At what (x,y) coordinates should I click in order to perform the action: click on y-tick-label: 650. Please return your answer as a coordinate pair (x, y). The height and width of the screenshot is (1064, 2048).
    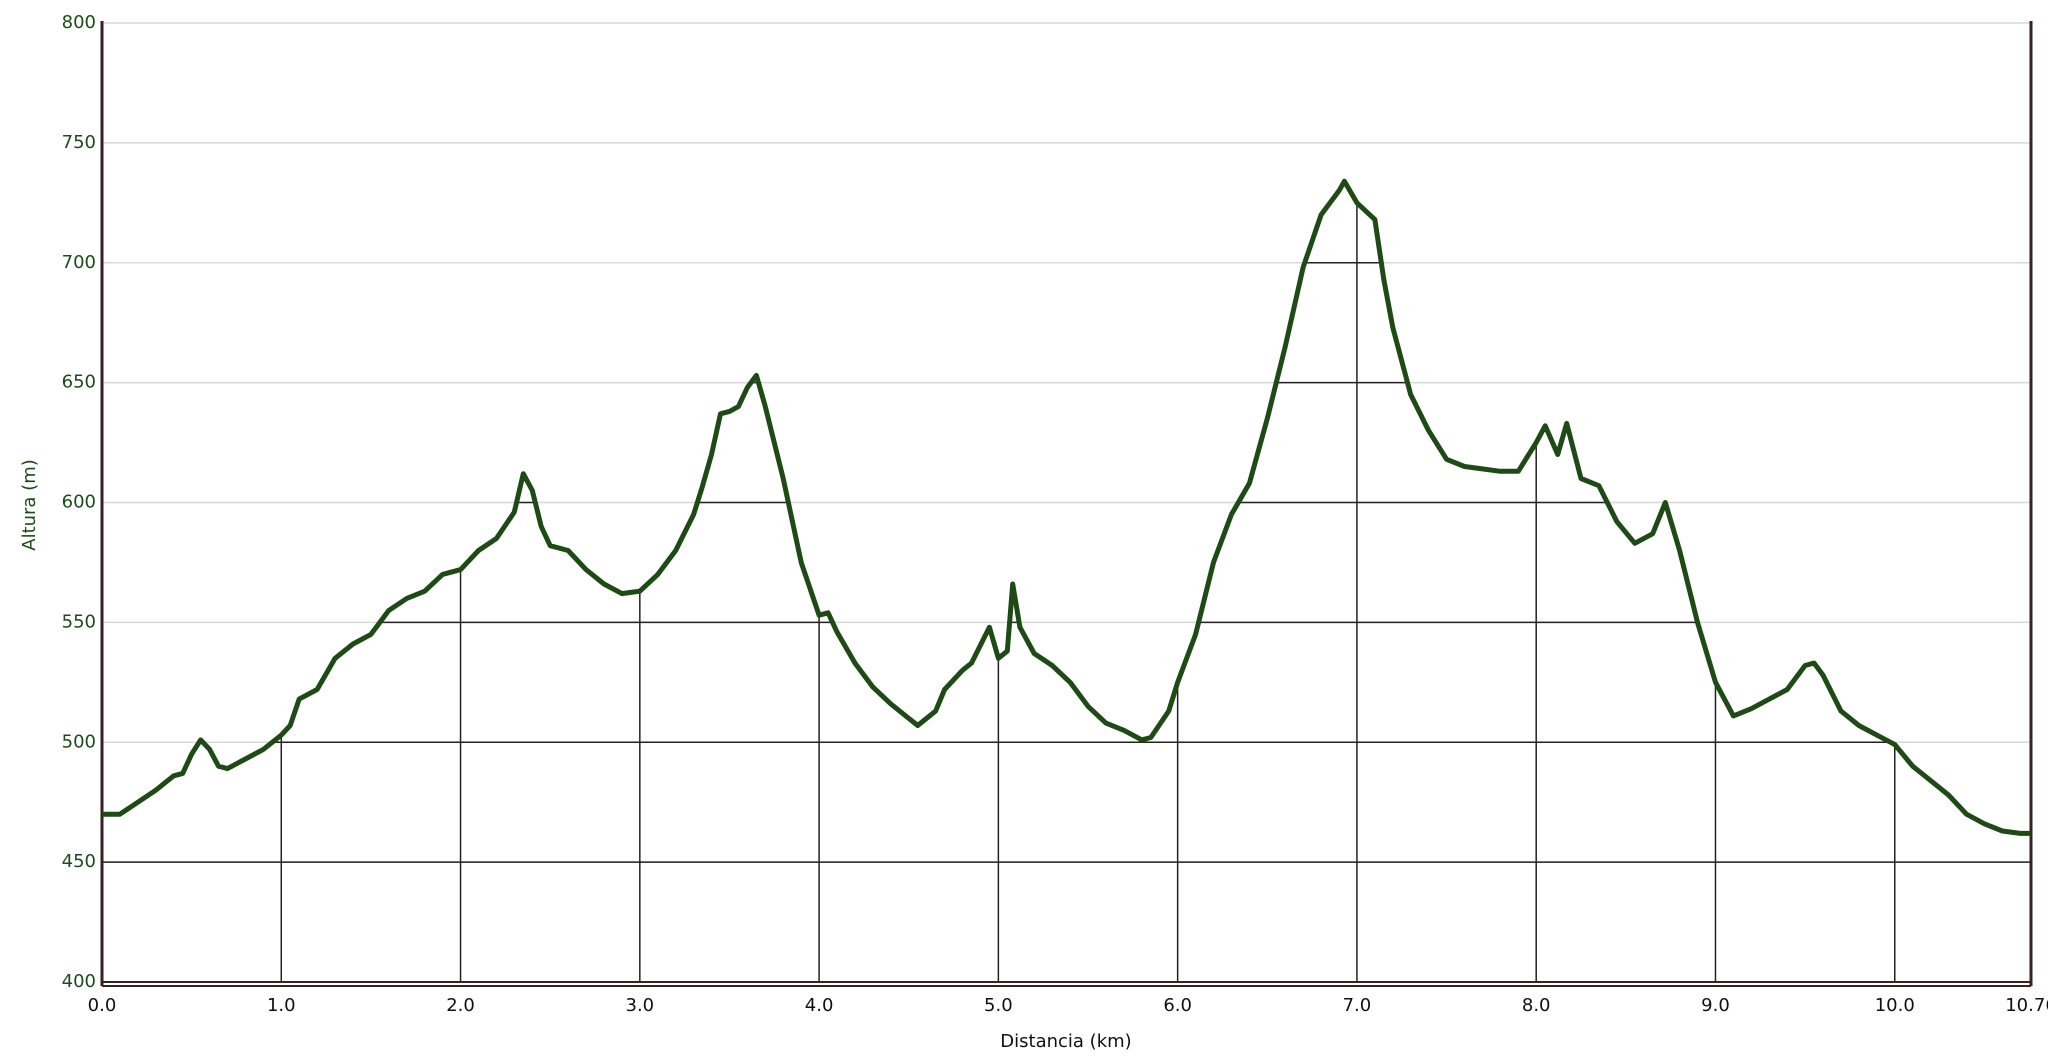
    Looking at the image, I should click on (79, 382).